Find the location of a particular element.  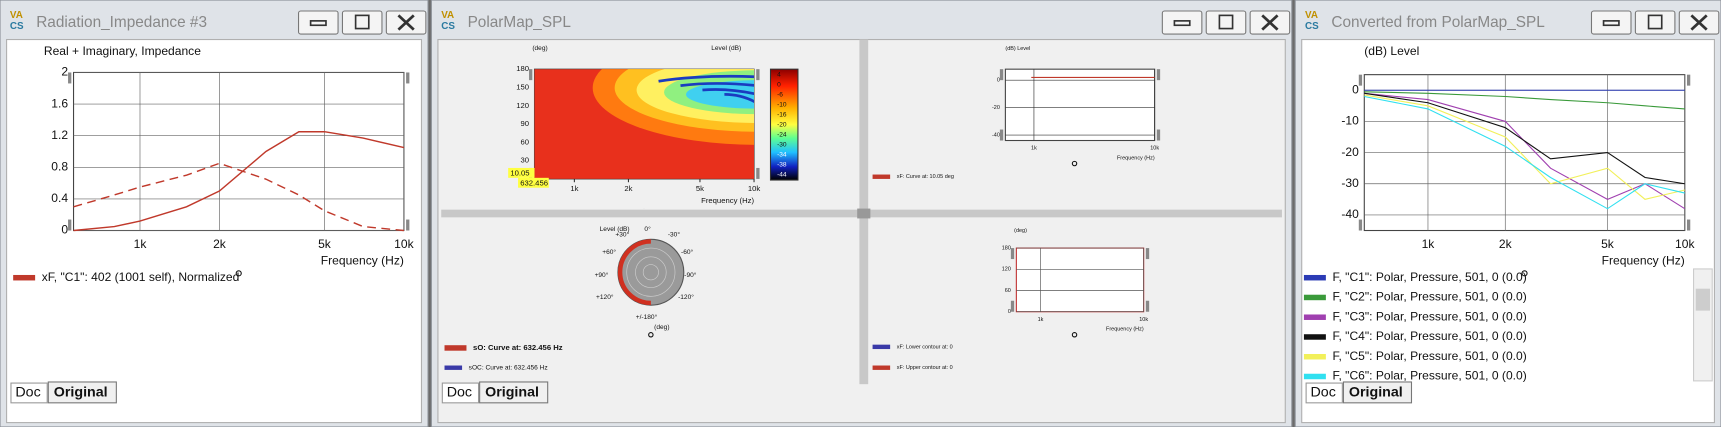

scrollbar-thumb is located at coordinates (1703, 299).